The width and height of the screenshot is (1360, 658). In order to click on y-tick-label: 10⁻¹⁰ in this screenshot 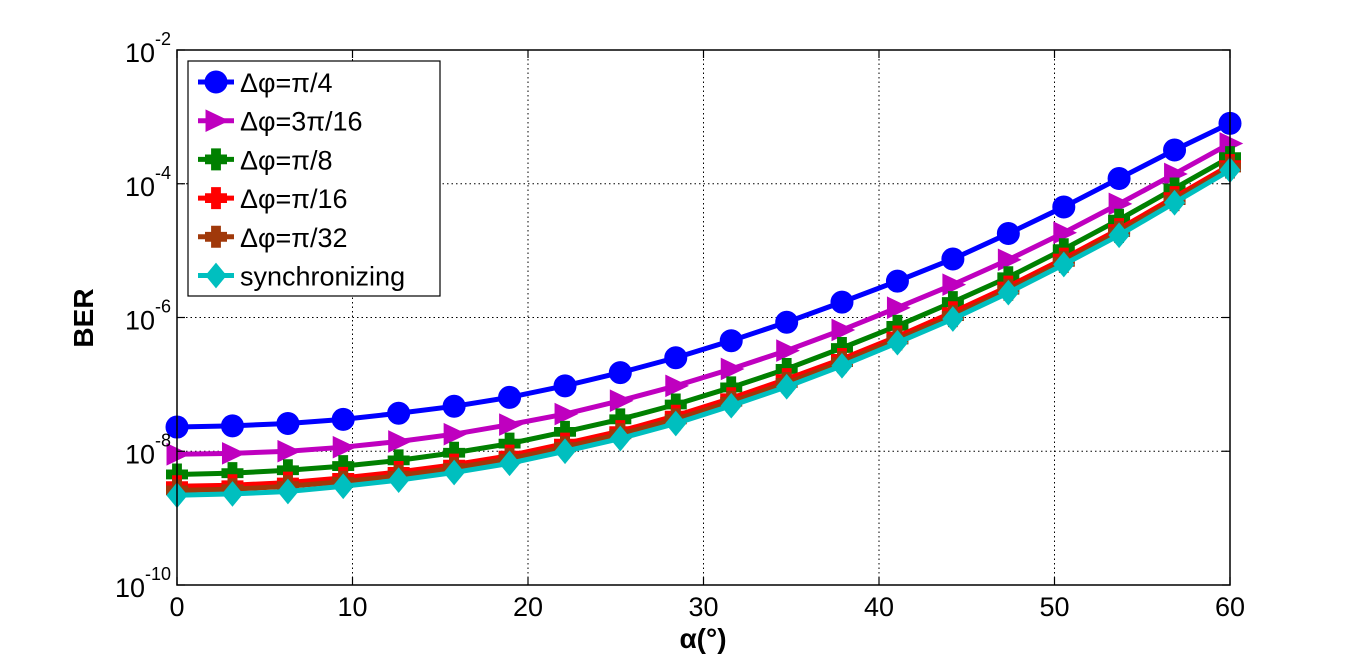, I will do `click(143, 583)`.